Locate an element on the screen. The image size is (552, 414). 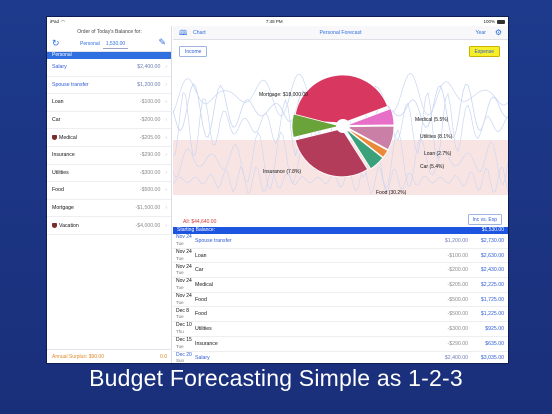
ledger-balance: $925.00 is located at coordinates (494, 328).